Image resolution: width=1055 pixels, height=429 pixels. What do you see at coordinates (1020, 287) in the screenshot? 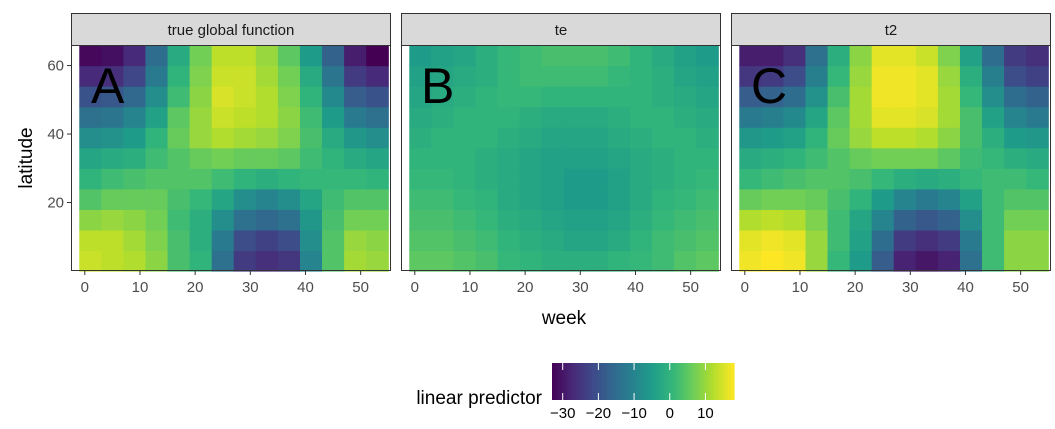
I see `x-tick-label: 50` at bounding box center [1020, 287].